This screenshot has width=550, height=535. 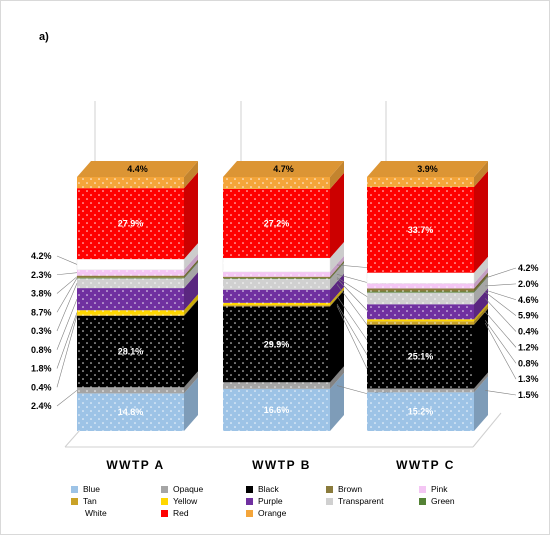 I want to click on legend-label-green: Green, so click(x=443, y=501).